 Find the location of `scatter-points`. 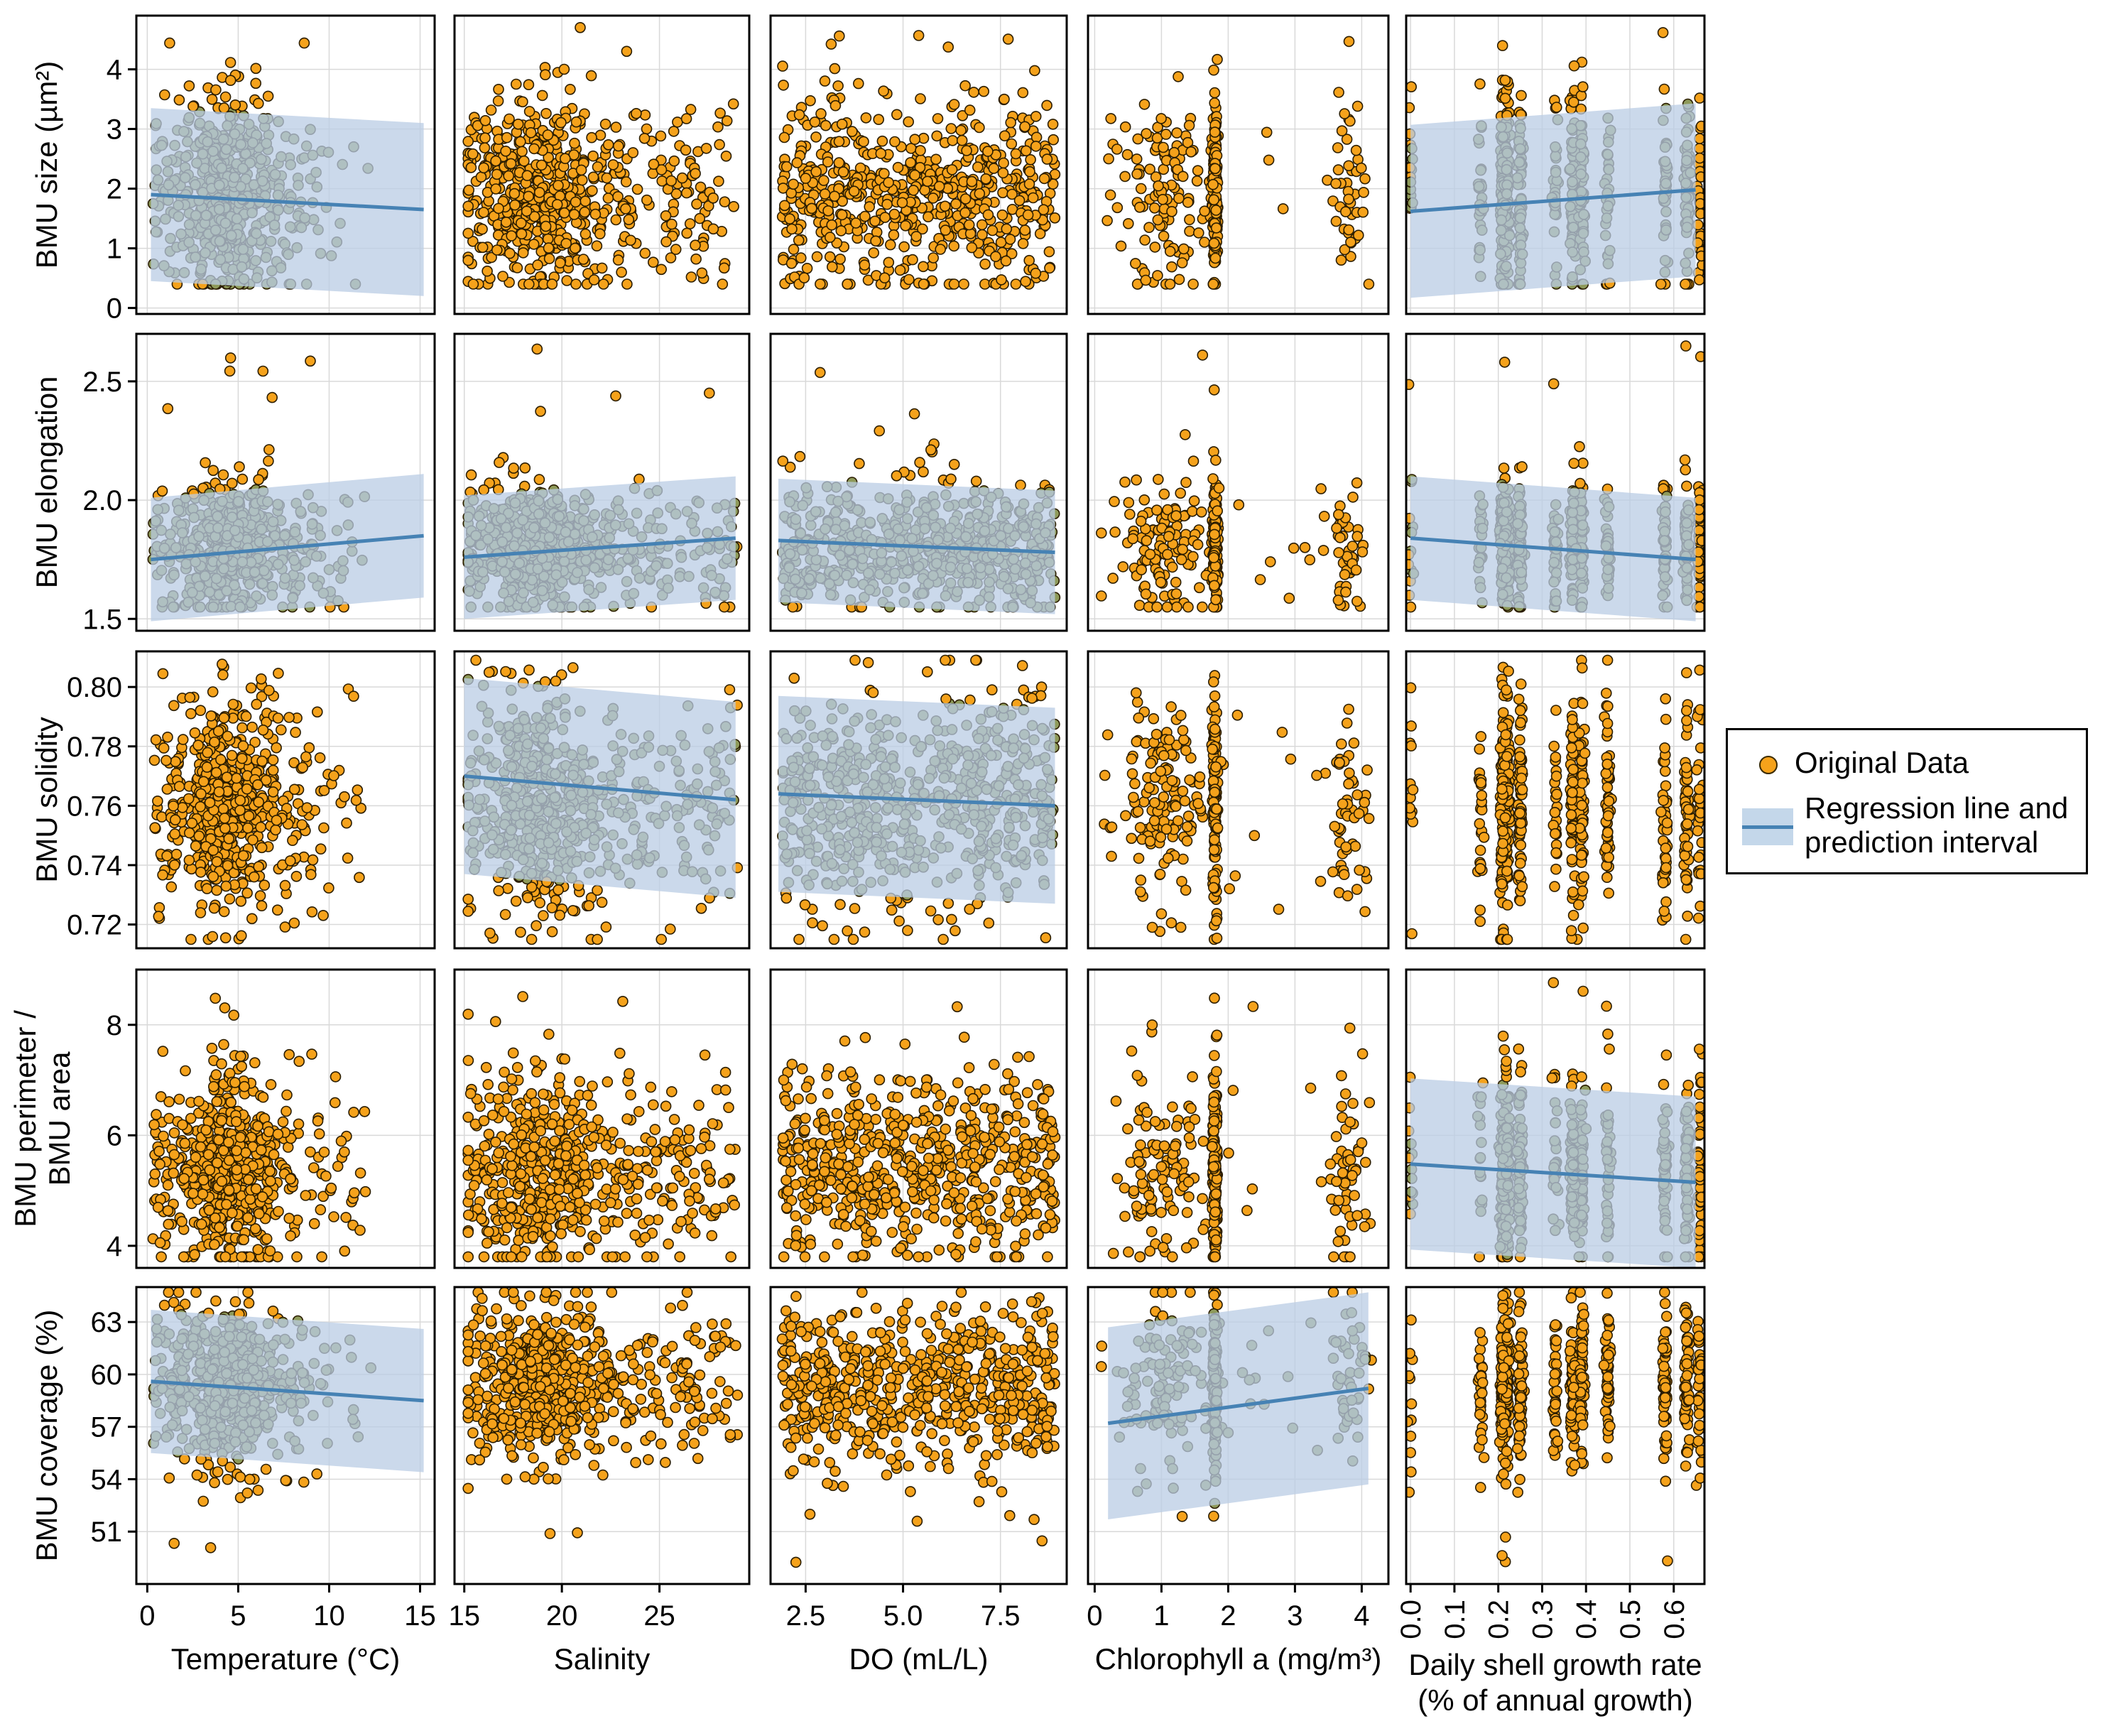

scatter-points is located at coordinates (1233, 481).